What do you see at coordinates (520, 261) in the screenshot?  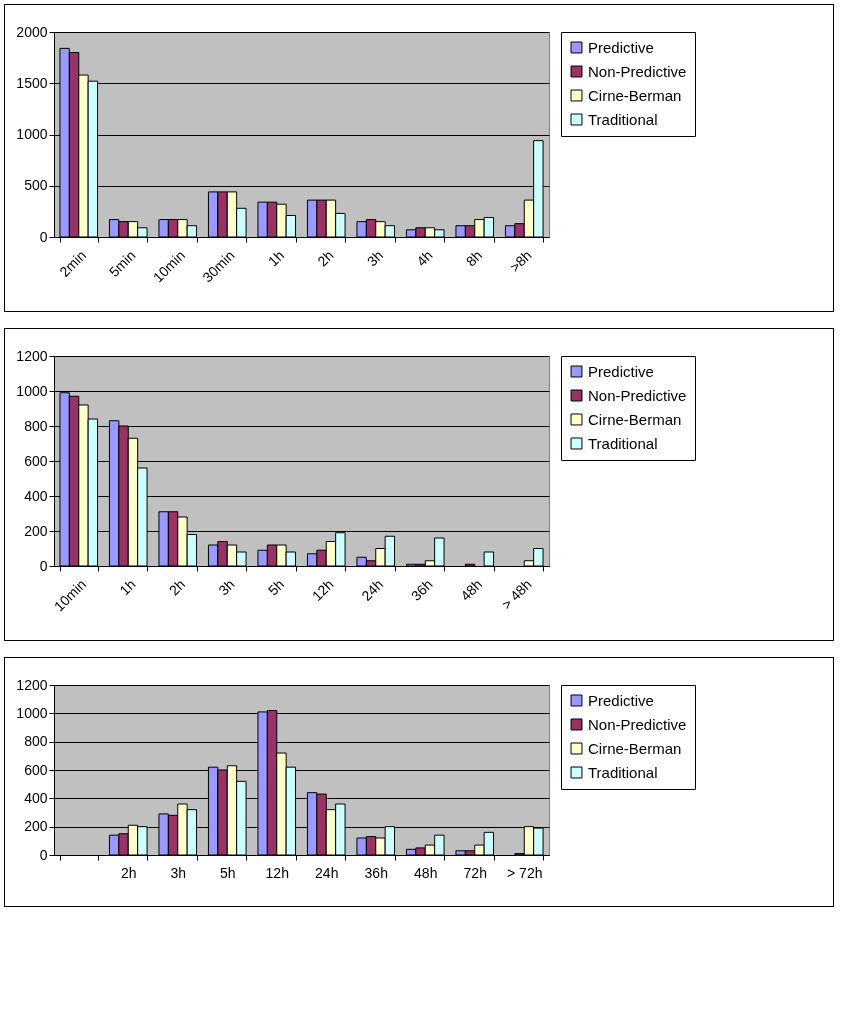 I see `x-tick-label: >8h` at bounding box center [520, 261].